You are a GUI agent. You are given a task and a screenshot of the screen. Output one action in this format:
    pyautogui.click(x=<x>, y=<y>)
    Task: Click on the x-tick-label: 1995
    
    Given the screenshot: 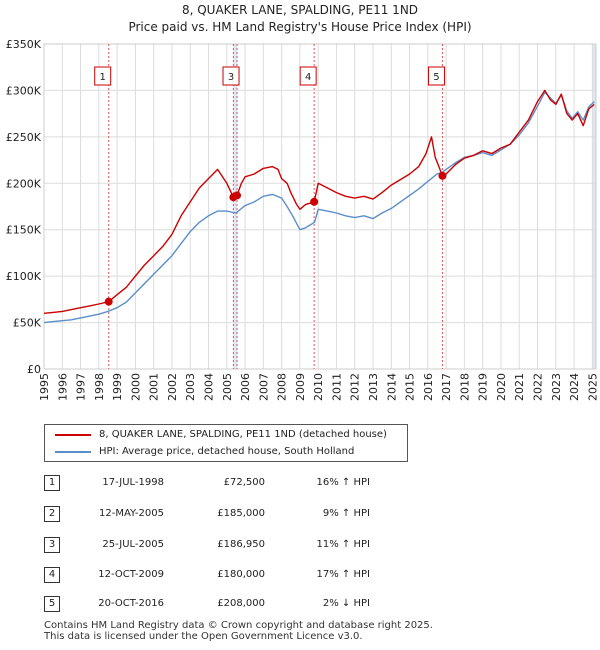 What is the action you would take?
    pyautogui.click(x=44, y=387)
    